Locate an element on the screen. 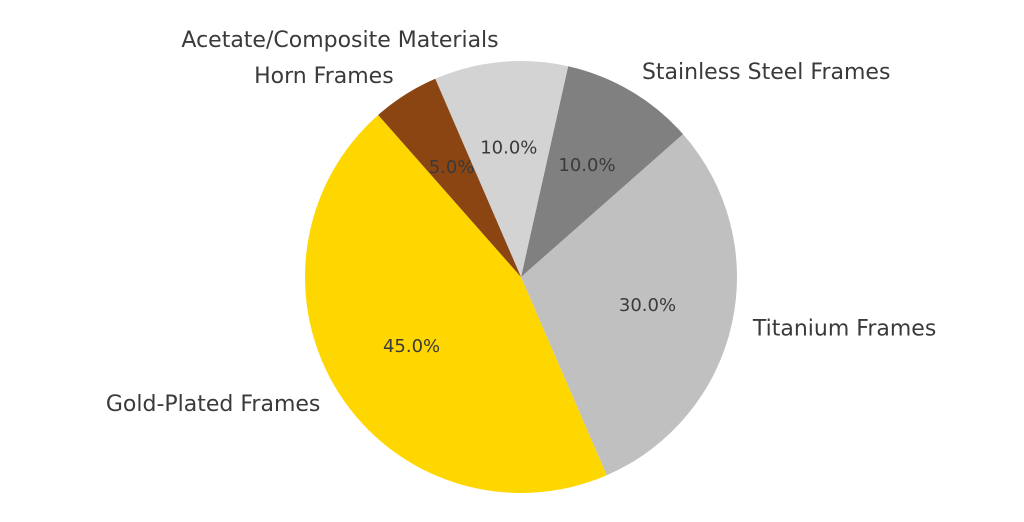 This screenshot has height=522, width=1024. percentage-labels: 45.0%30.0%10.0%10.0%5.0% is located at coordinates (529, 246).